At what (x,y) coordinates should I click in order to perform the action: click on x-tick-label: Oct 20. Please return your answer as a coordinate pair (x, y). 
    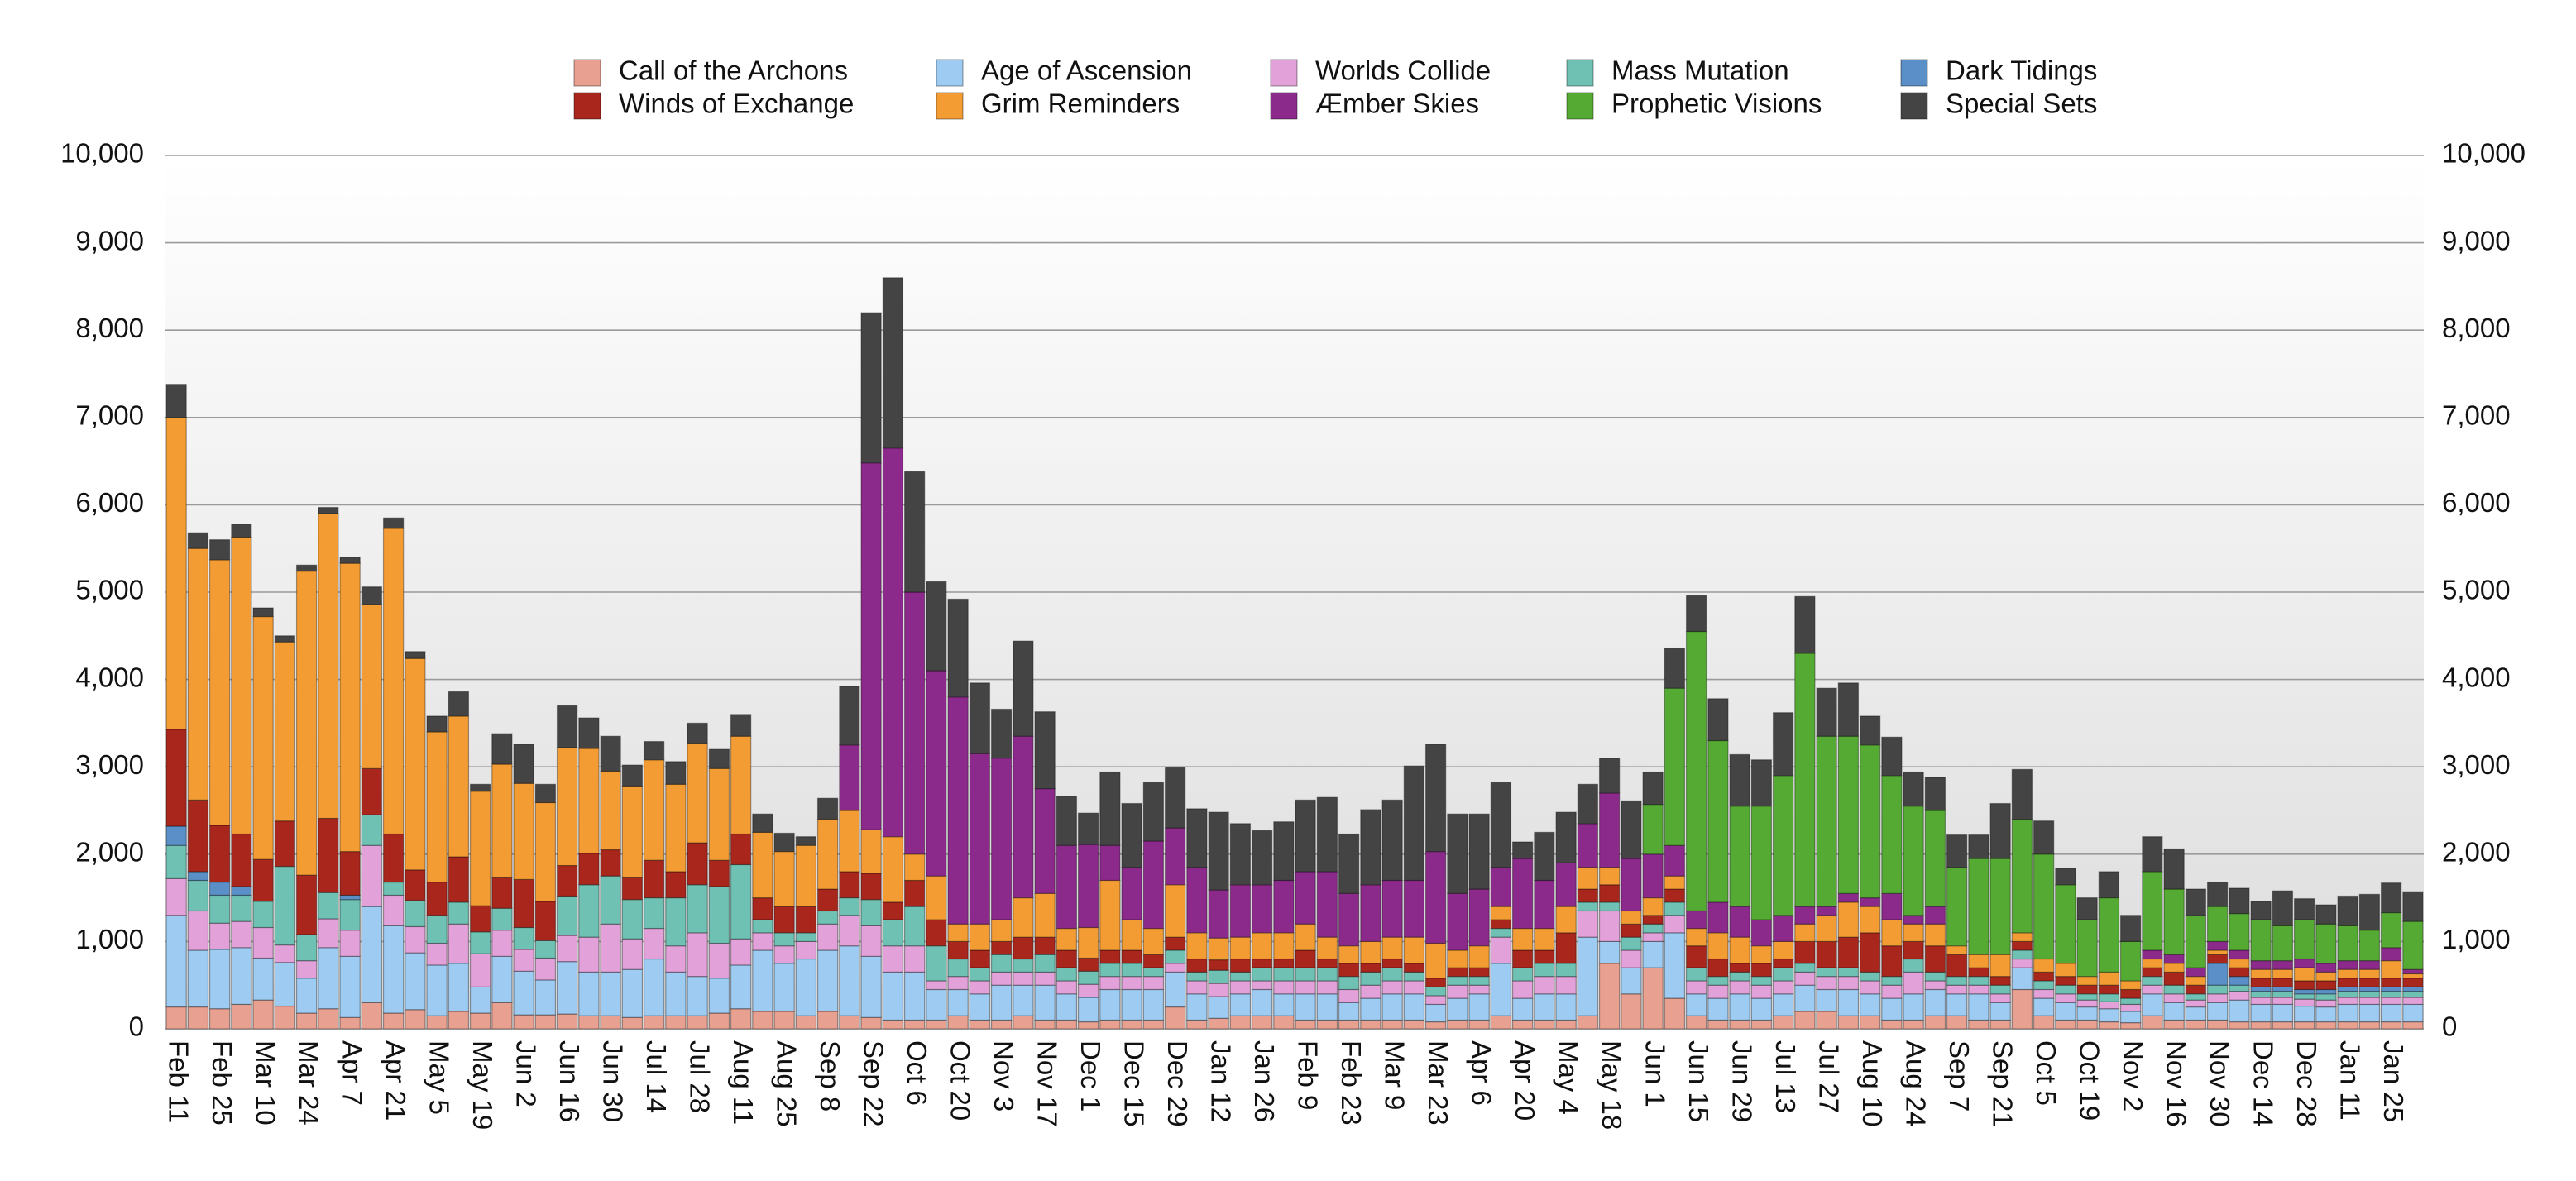
    Looking at the image, I should click on (960, 1080).